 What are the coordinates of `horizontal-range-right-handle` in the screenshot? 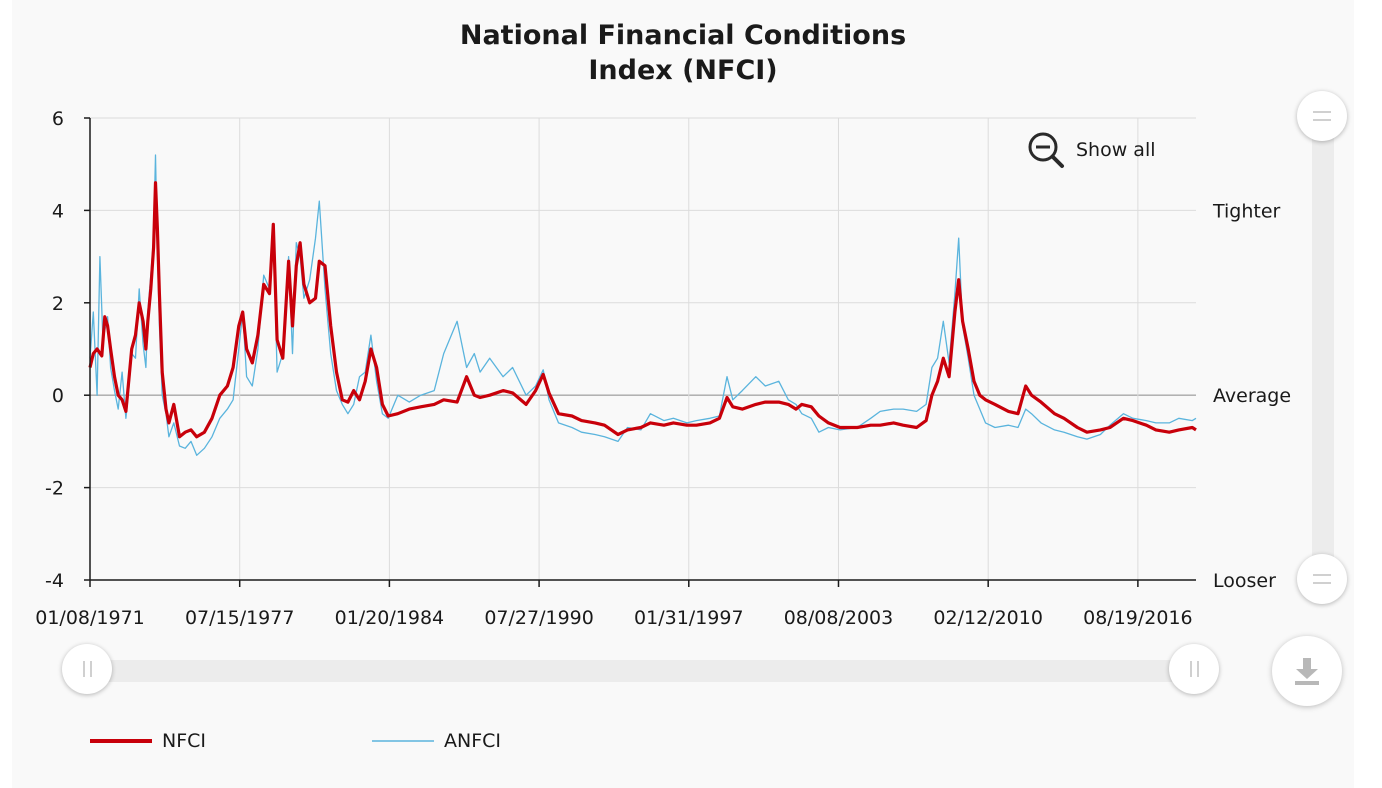 It's located at (1194, 669).